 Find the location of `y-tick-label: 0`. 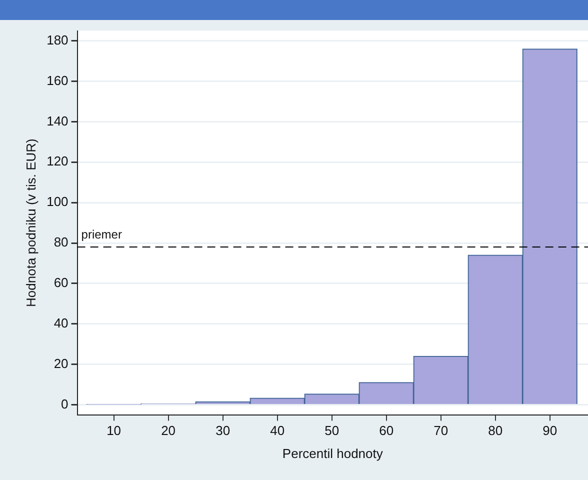

y-tick-label: 0 is located at coordinates (64, 404).